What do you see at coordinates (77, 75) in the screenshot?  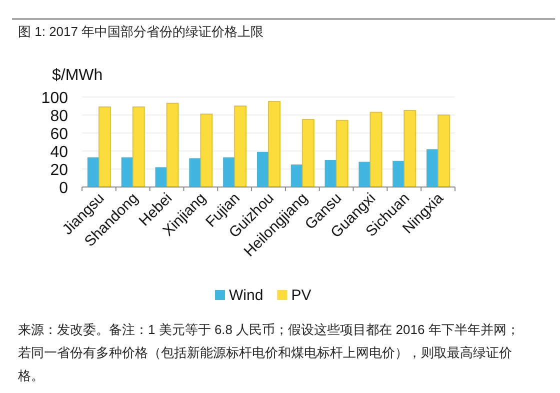 I see `y-axis-title: $/MWh` at bounding box center [77, 75].